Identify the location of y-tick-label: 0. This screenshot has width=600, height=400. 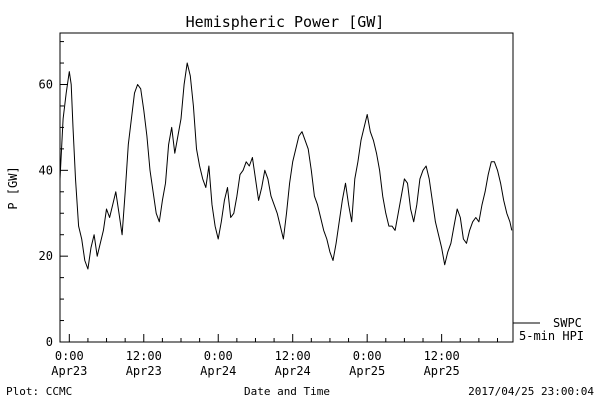
(49, 342).